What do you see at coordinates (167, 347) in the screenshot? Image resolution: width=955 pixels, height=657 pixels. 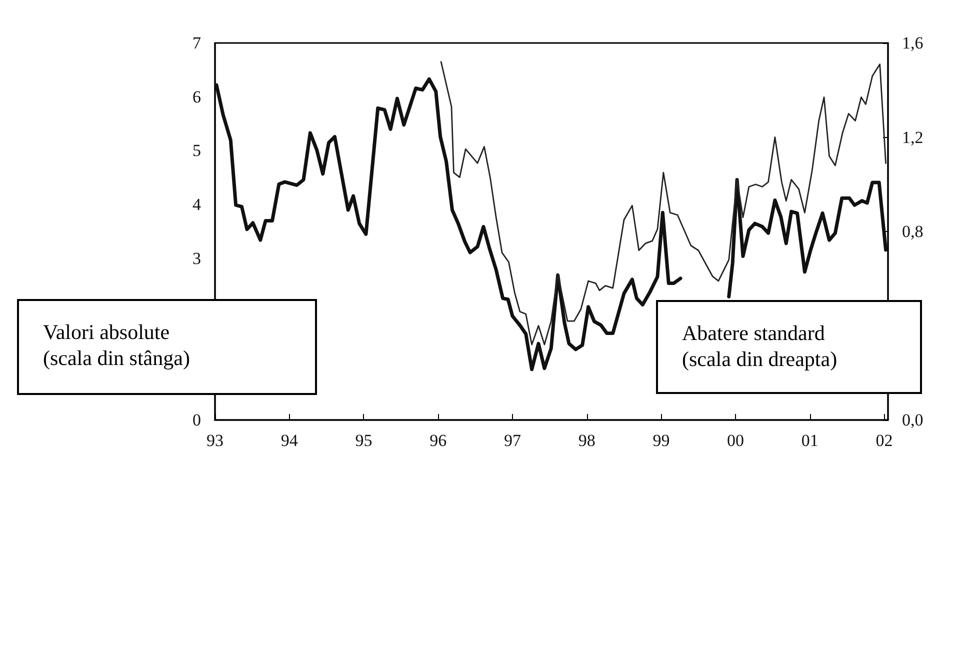 I see `text-box: Valori absolute (scala din stânga)` at bounding box center [167, 347].